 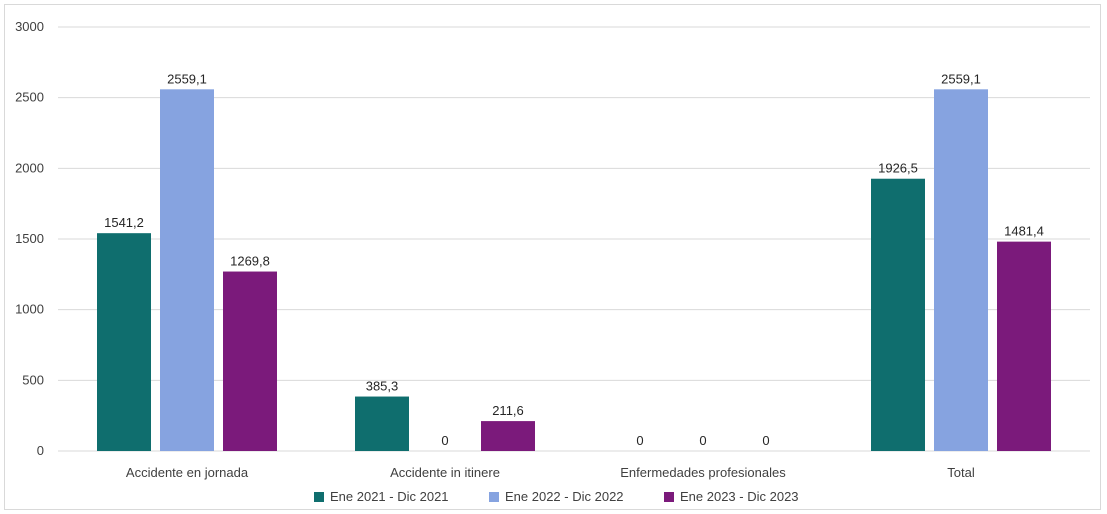 What do you see at coordinates (382, 386) in the screenshot?
I see `data-label: 385,3` at bounding box center [382, 386].